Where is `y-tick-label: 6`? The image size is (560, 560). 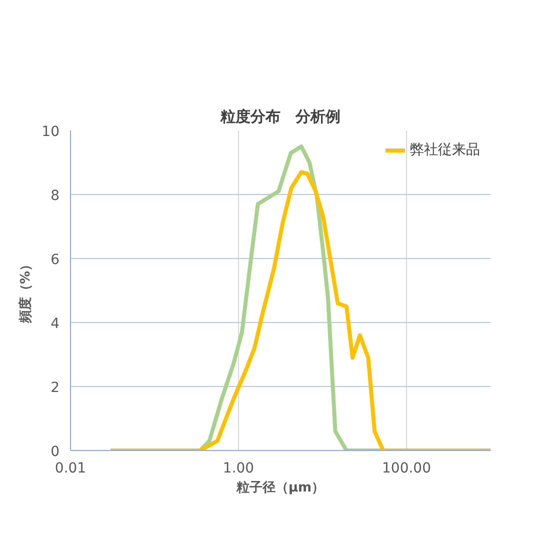 y-tick-label: 6 is located at coordinates (55, 260).